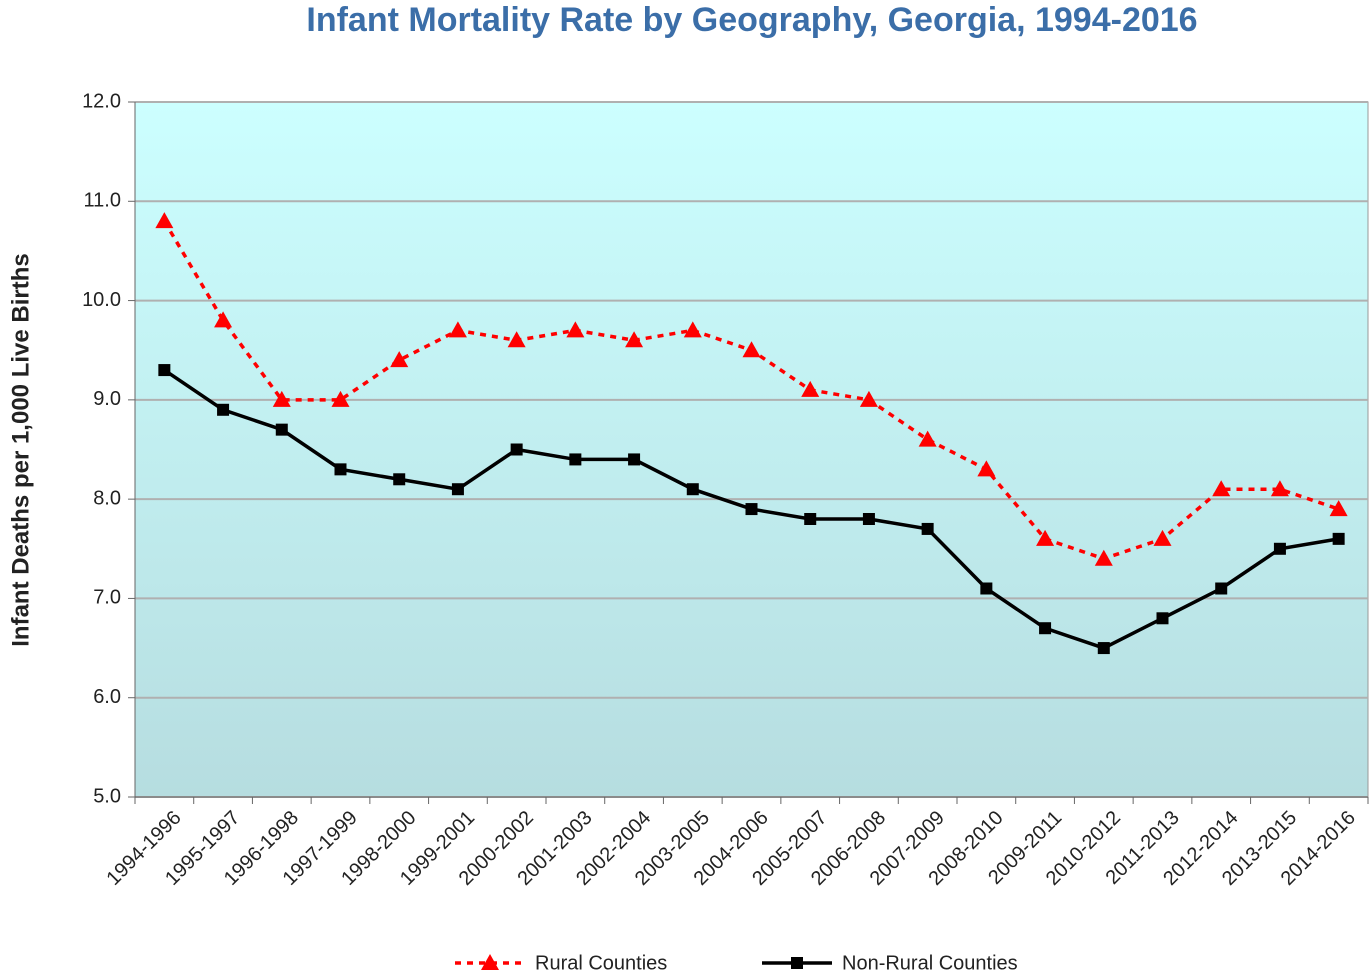 The width and height of the screenshot is (1371, 980). What do you see at coordinates (107, 697) in the screenshot?
I see `y-tick-label: 6.0` at bounding box center [107, 697].